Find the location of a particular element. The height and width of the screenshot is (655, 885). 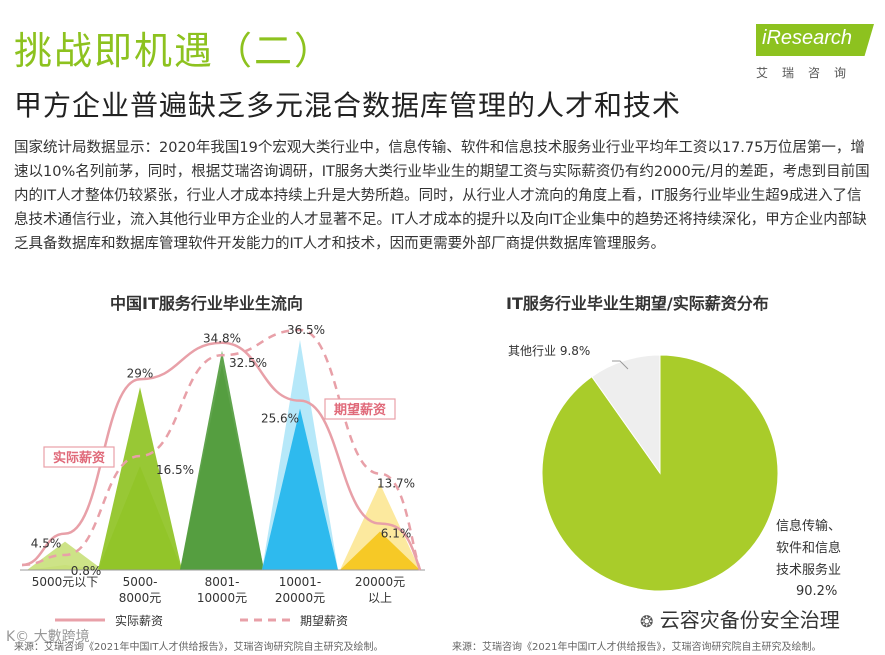

category-label-3: 10001- is located at coordinates (300, 582).